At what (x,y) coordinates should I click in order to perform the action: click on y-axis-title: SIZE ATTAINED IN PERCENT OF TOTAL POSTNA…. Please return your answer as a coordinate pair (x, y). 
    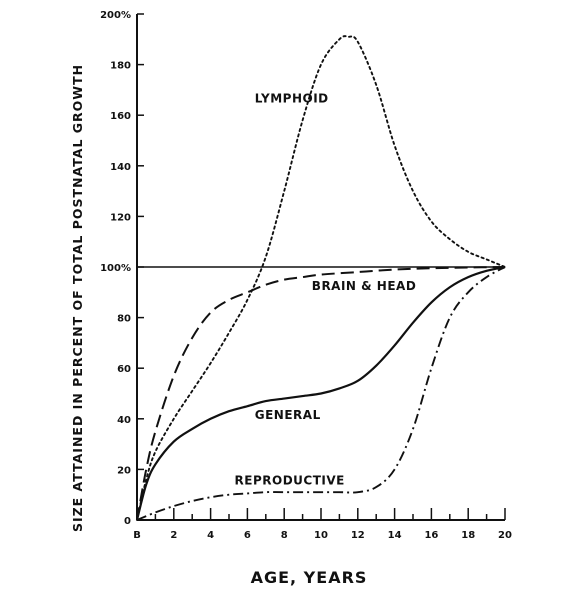
    Looking at the image, I should click on (77, 298).